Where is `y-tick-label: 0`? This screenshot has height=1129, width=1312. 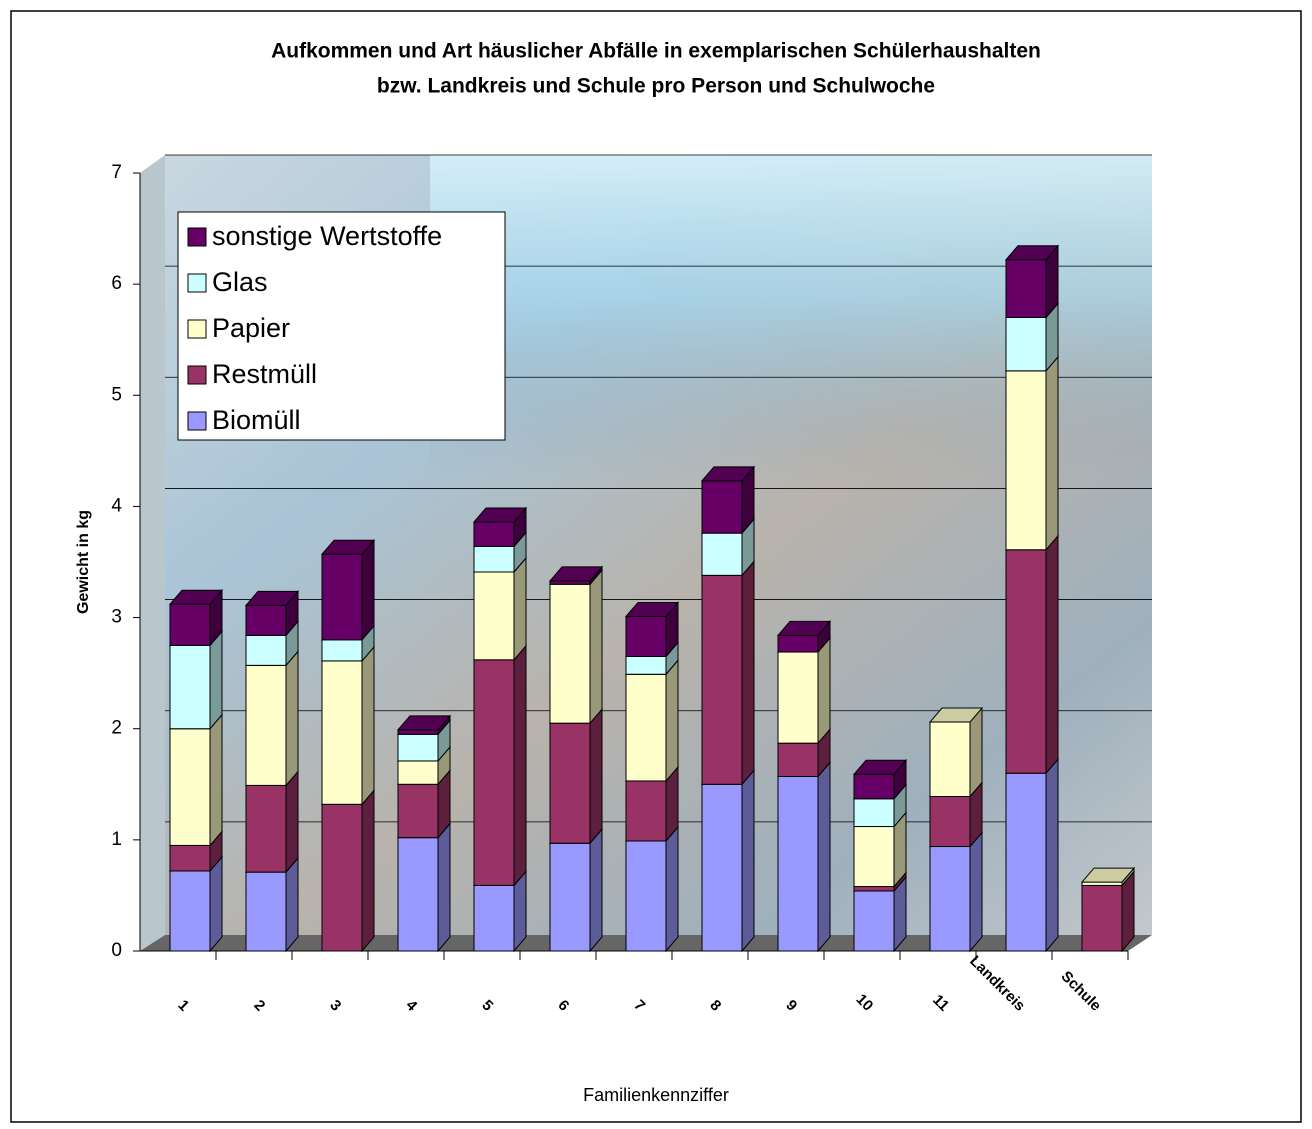
y-tick-label: 0 is located at coordinates (116, 950).